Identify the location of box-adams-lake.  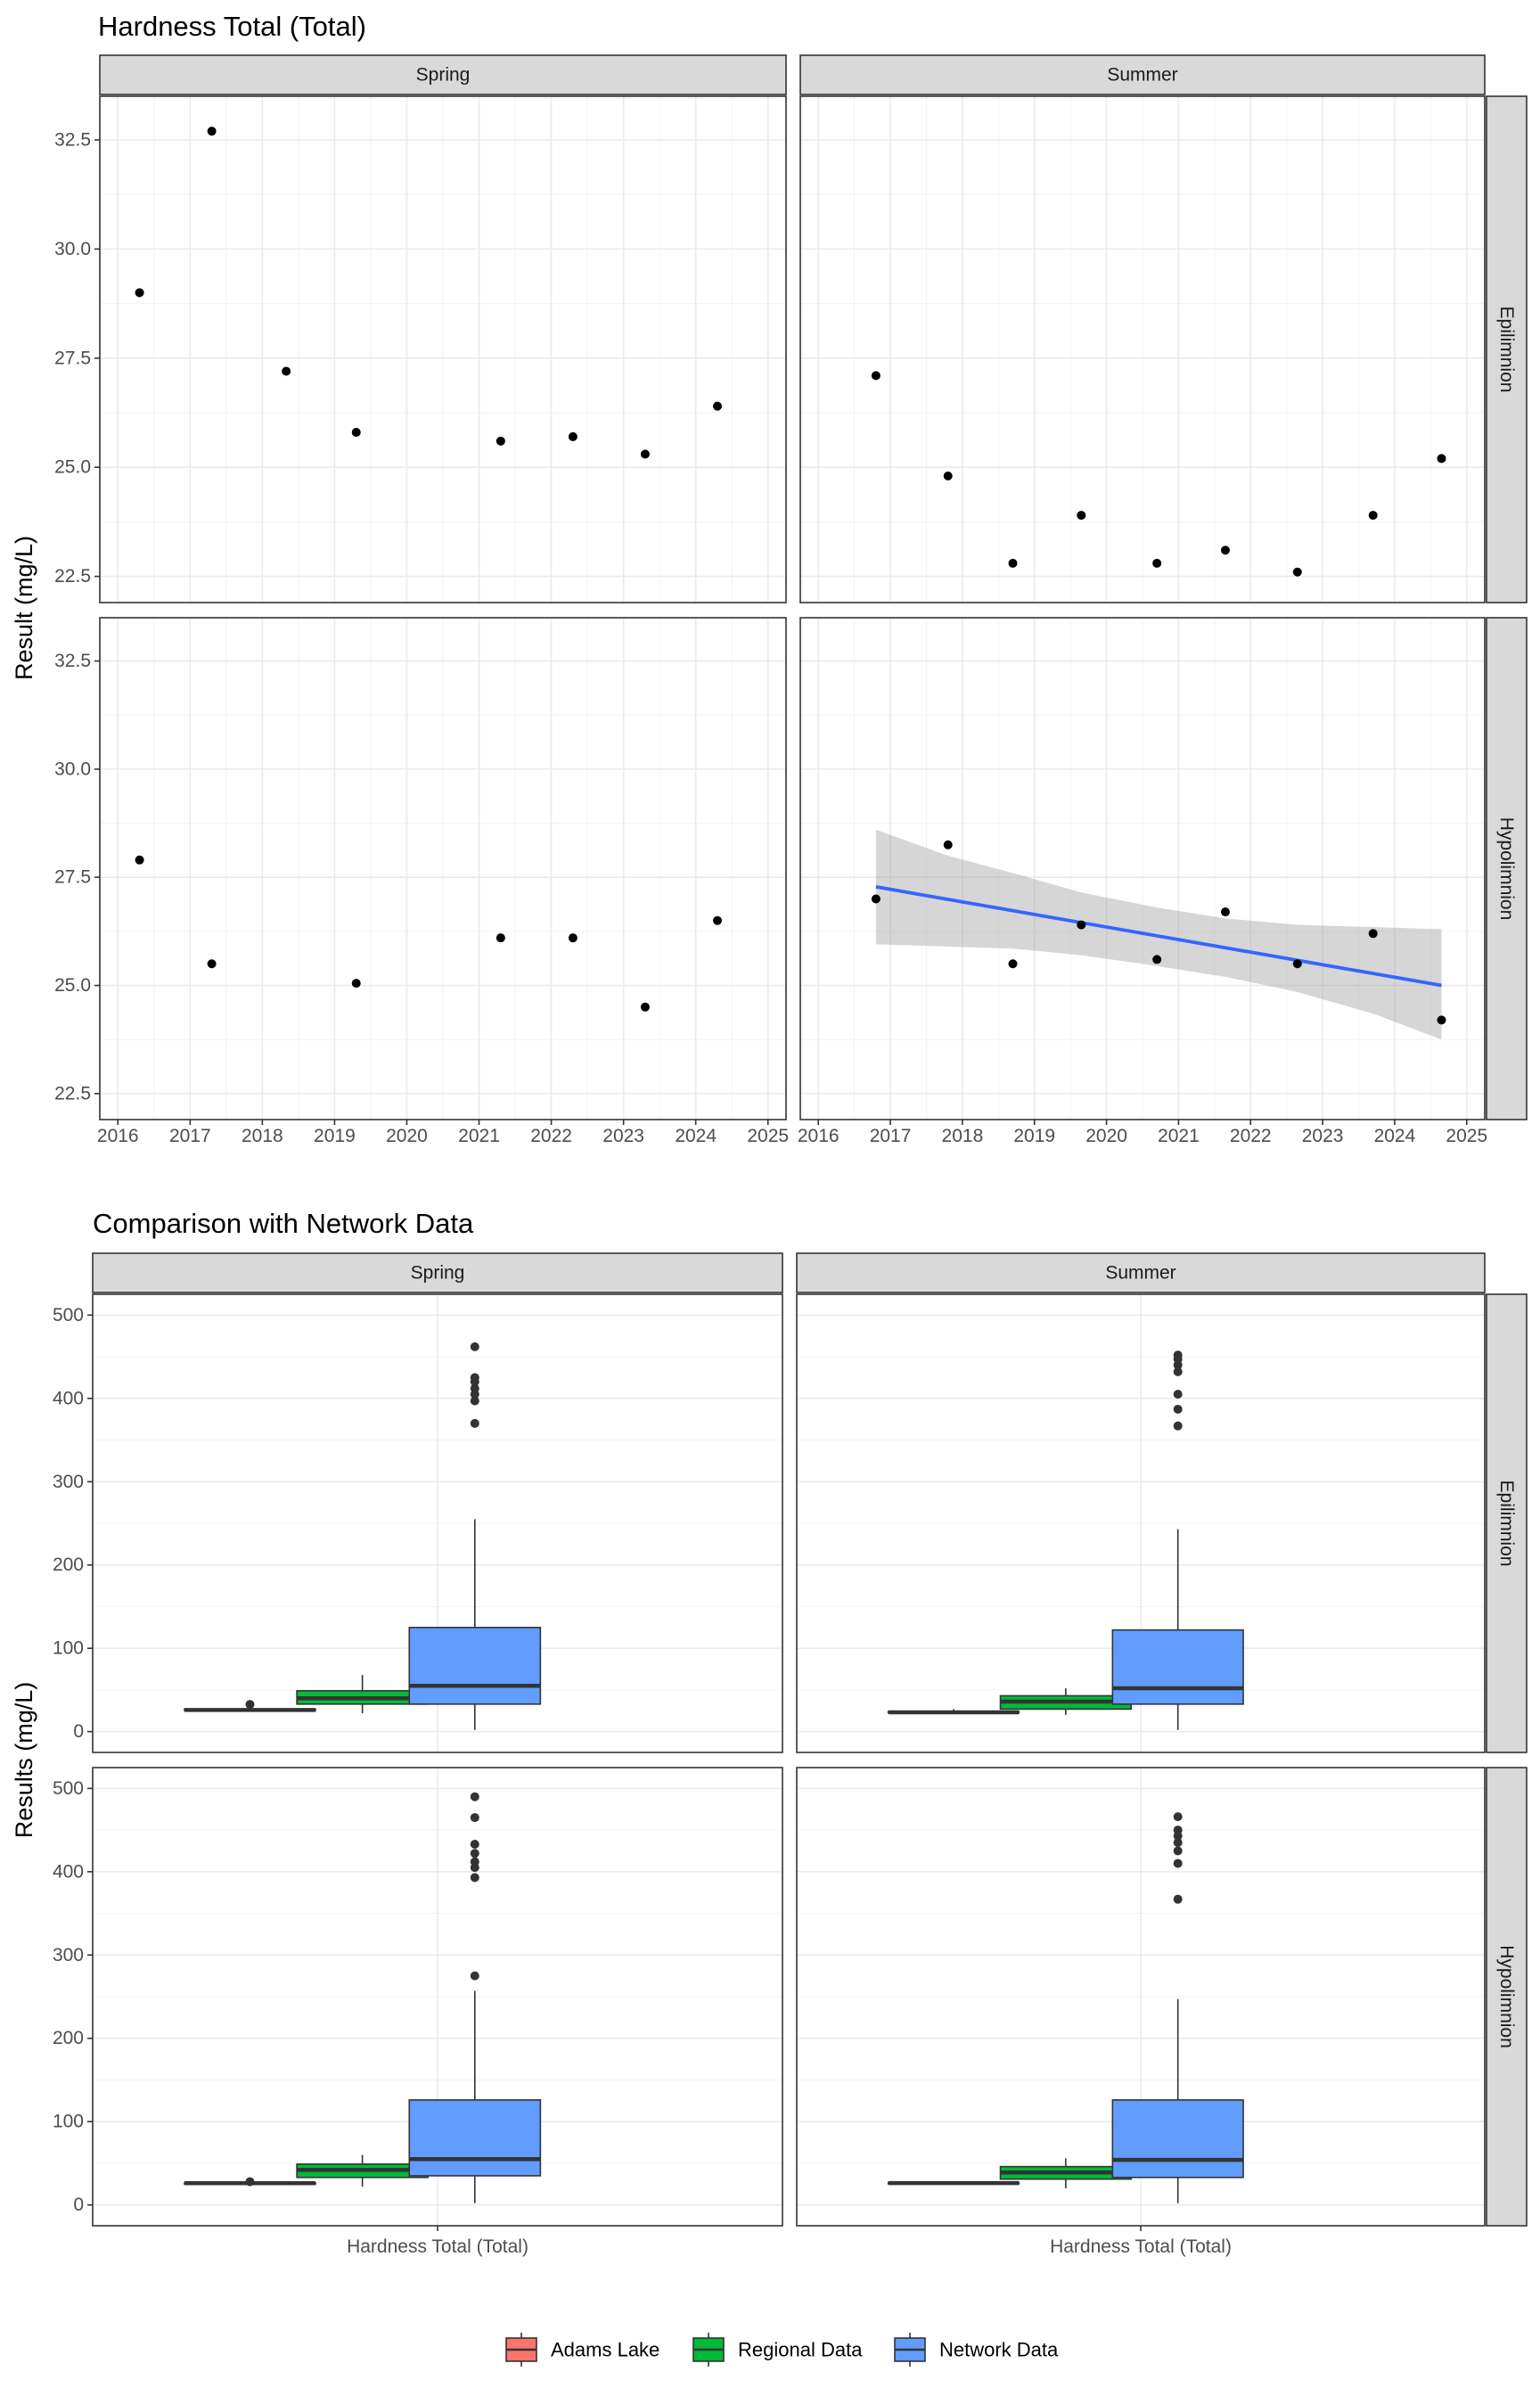
(953, 2183).